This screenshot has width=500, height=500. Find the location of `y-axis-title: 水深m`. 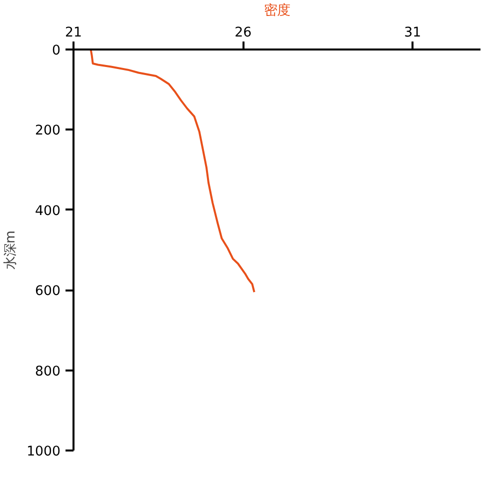

y-axis-title: 水深m is located at coordinates (11, 250).